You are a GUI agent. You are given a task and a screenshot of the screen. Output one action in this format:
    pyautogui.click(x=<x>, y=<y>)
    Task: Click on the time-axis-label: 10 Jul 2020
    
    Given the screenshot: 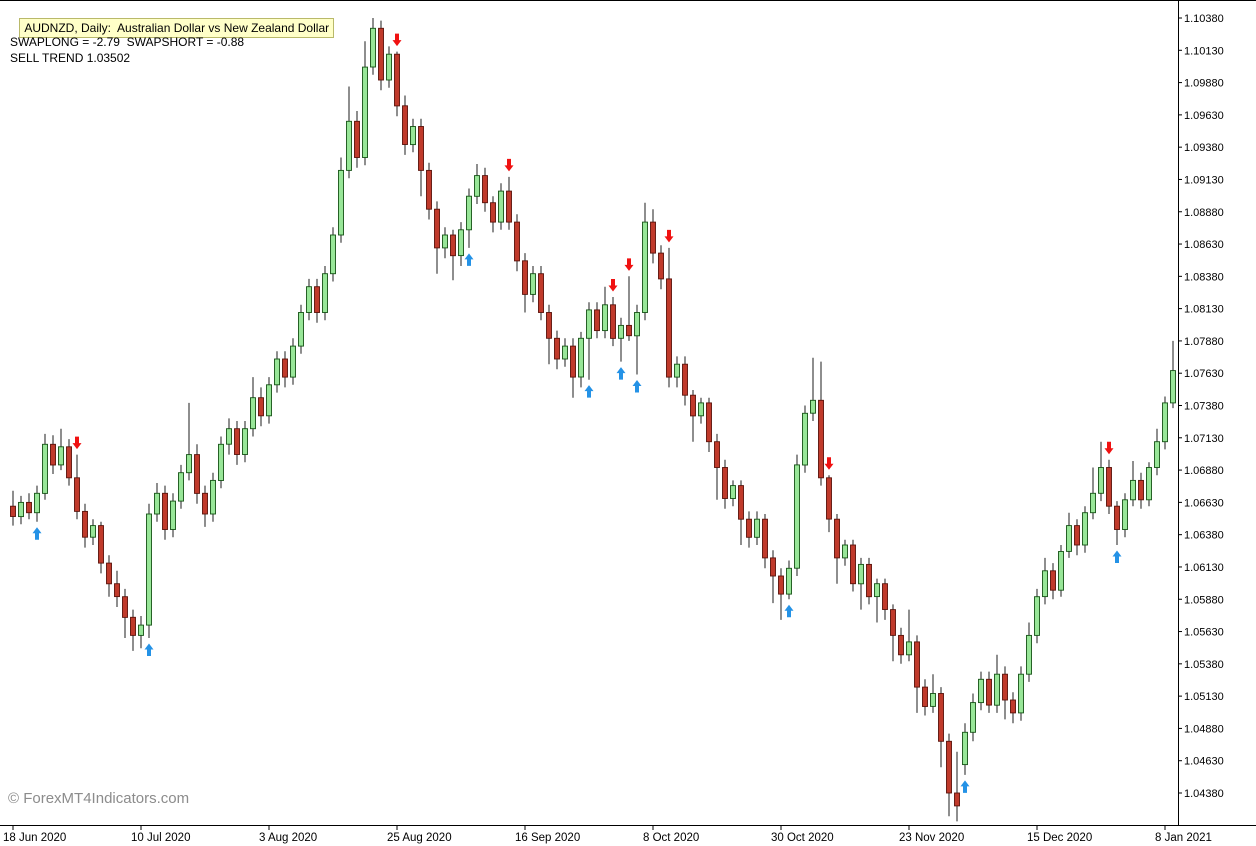 What is the action you would take?
    pyautogui.click(x=160, y=838)
    